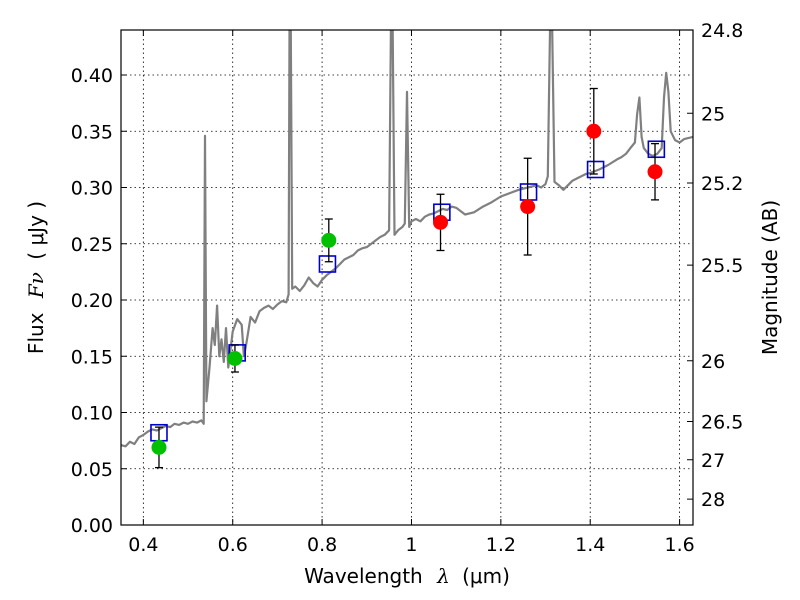  I want to click on y-tick-label: 0.30, so click(92, 189).